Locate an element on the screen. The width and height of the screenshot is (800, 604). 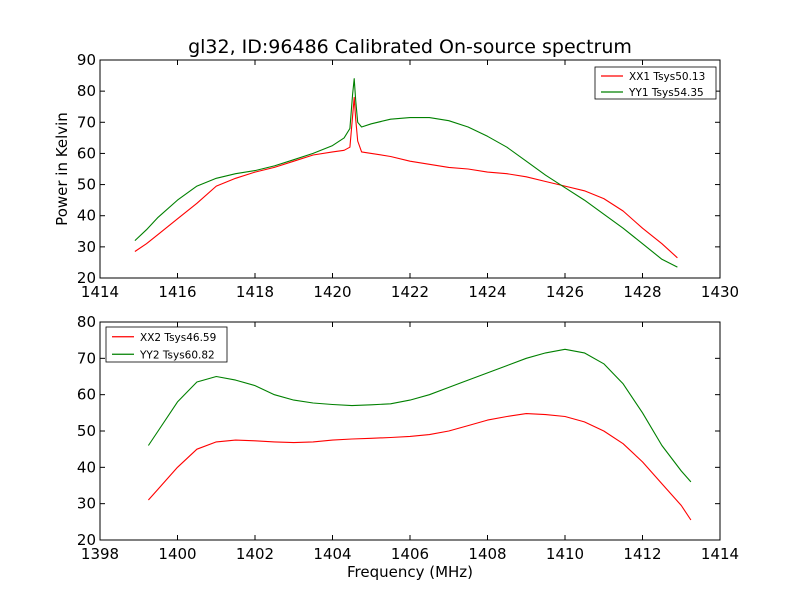
legend: XX2 Tsys46.59 YY2 Tsys60.82 is located at coordinates (166, 344).